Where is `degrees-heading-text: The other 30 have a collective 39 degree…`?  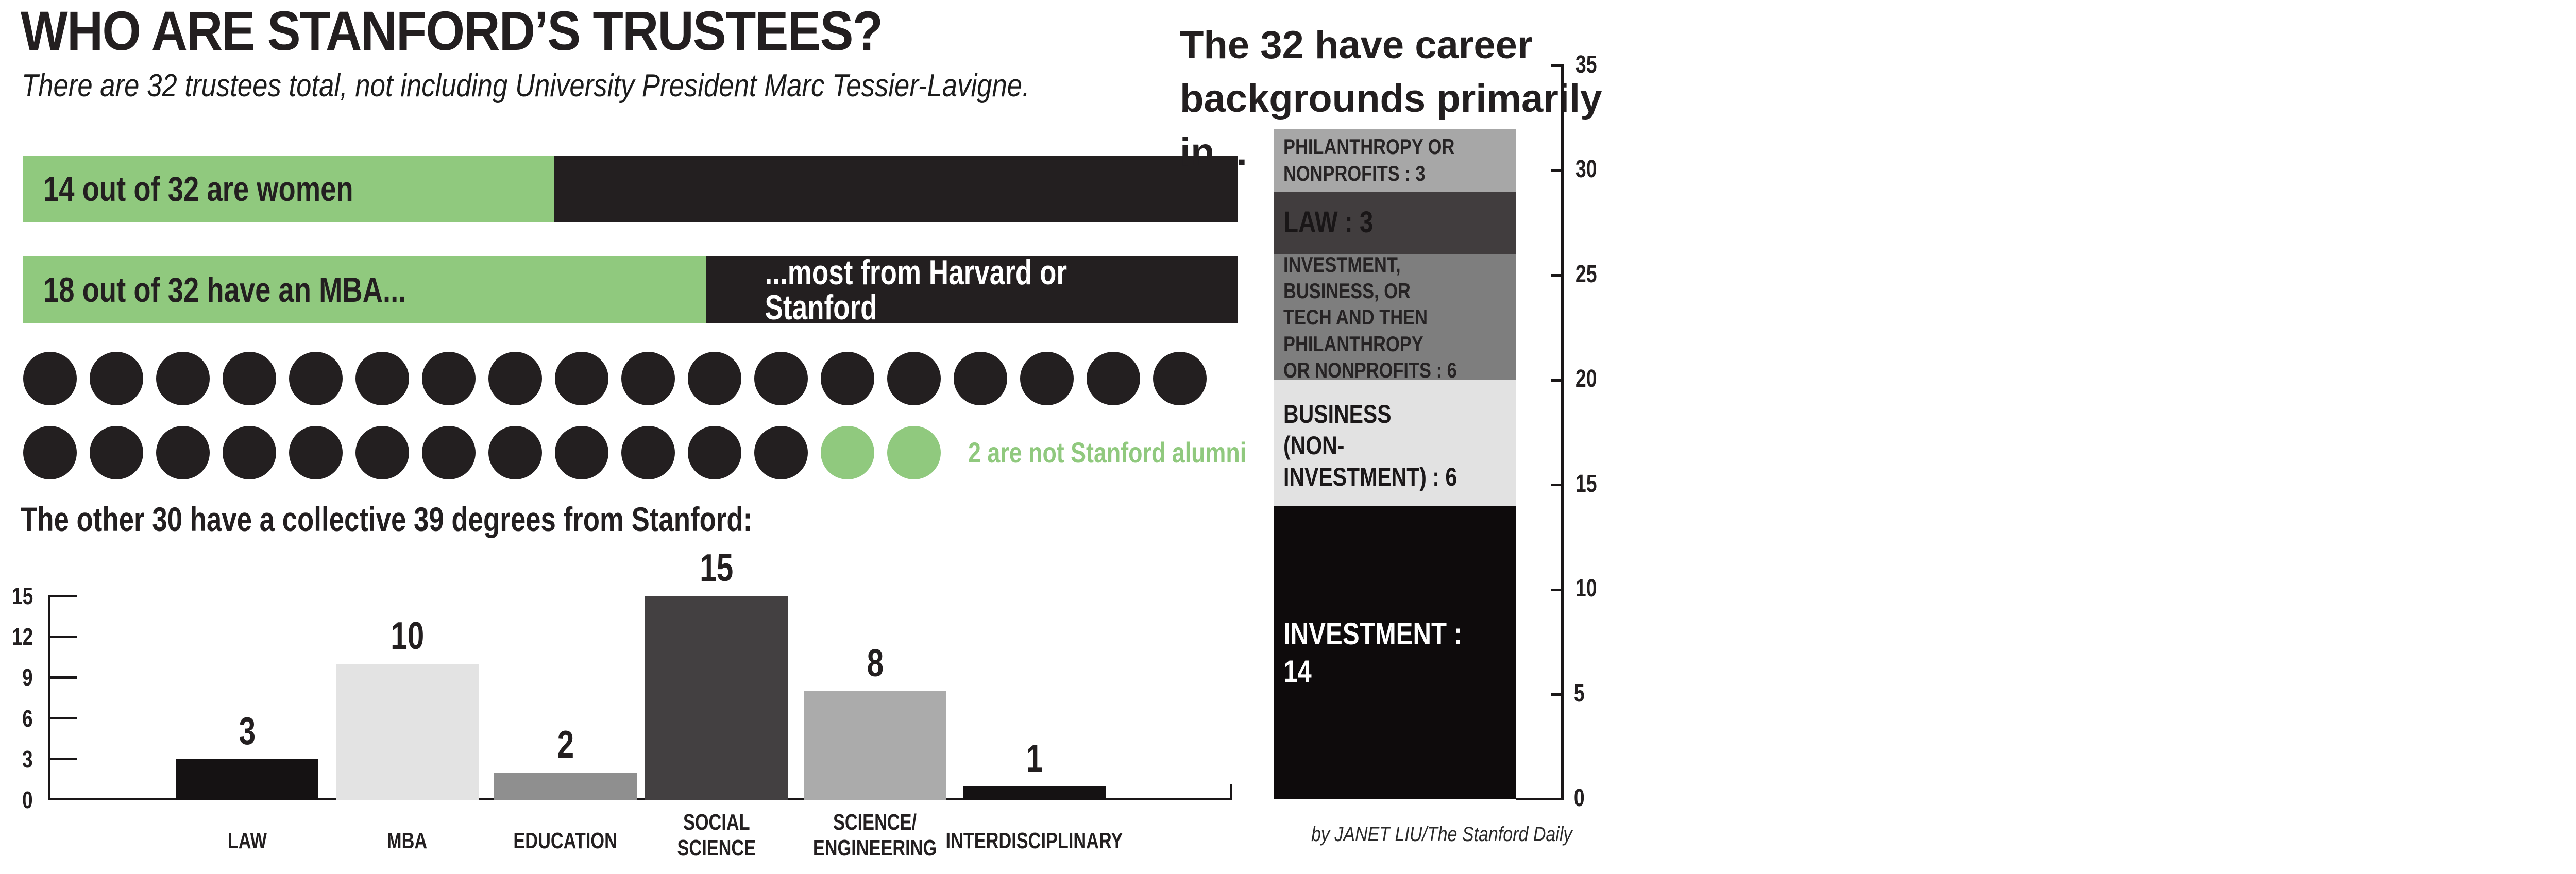
degrees-heading-text: The other 30 have a collective 39 degree… is located at coordinates (387, 519).